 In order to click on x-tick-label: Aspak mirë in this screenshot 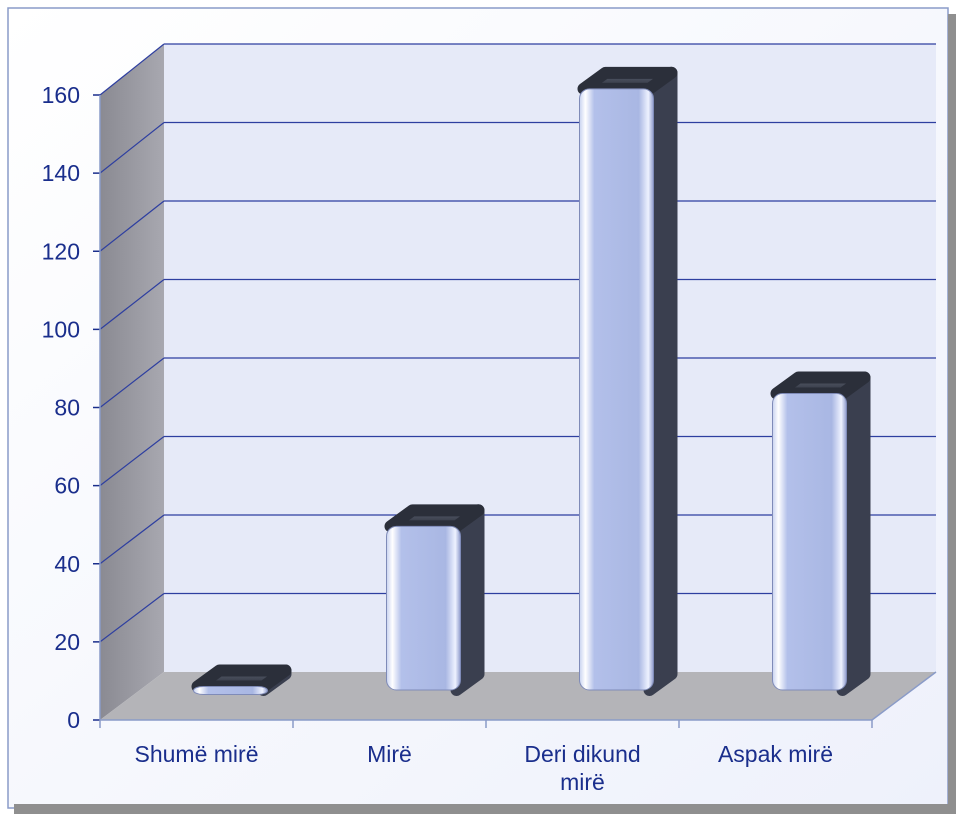, I will do `click(775, 754)`.